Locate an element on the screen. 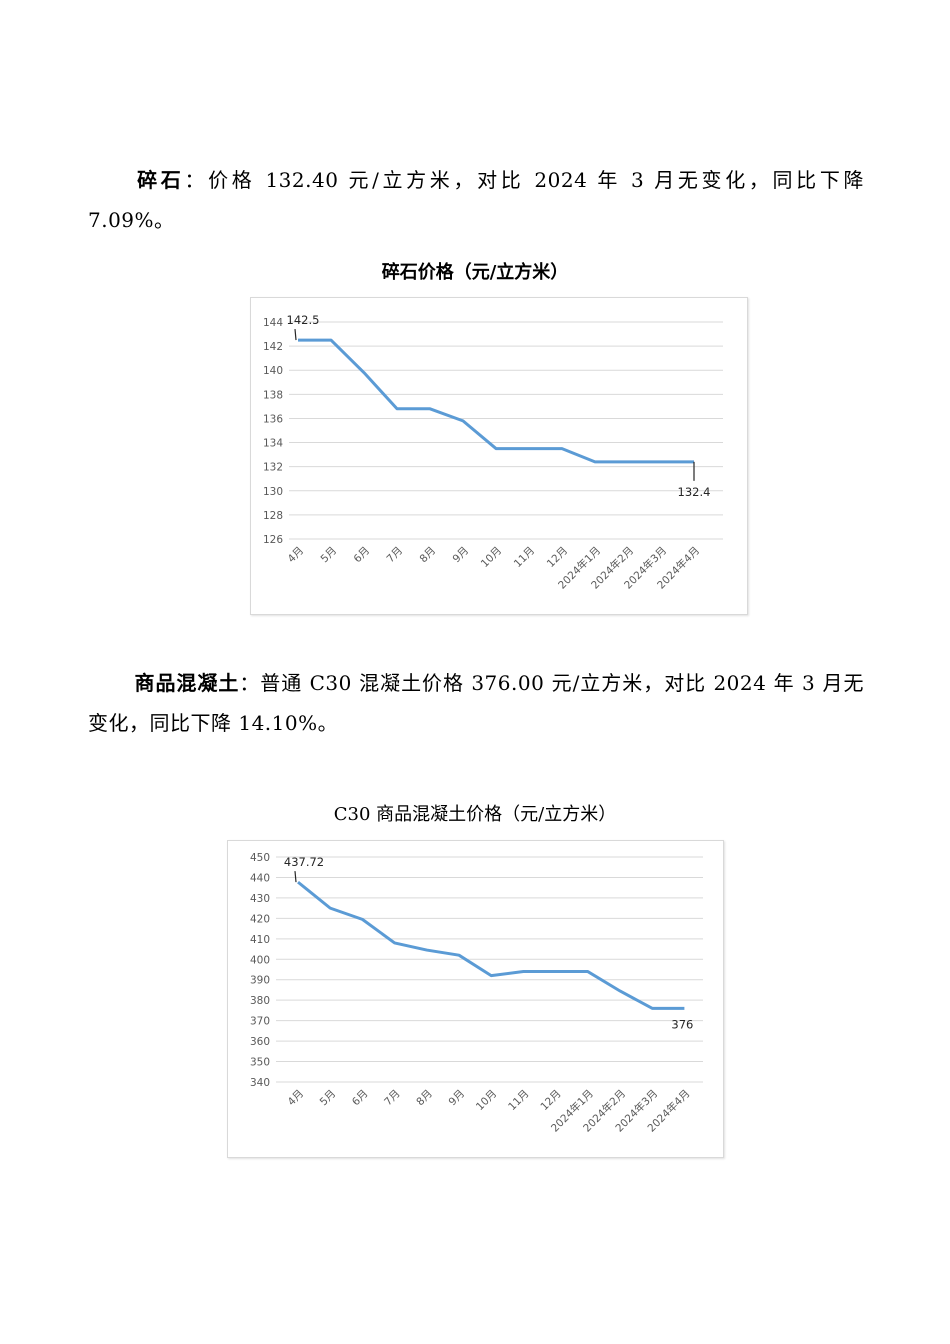 The width and height of the screenshot is (950, 1344). y-tick-label: 130 is located at coordinates (273, 492).